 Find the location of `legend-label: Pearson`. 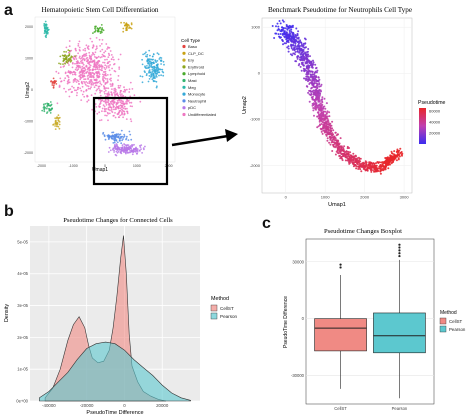

legend-label: Pearson is located at coordinates (229, 316).